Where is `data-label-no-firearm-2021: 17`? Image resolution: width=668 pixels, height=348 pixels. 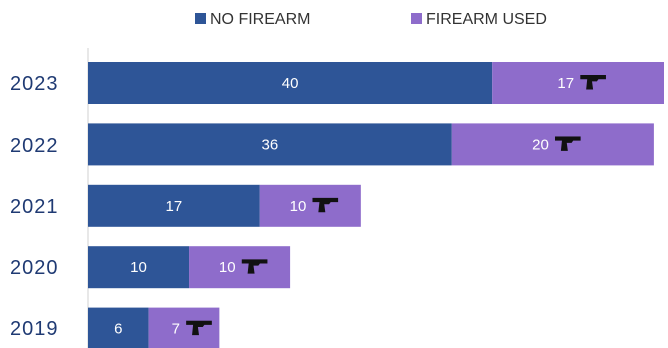
data-label-no-firearm-2021: 17 is located at coordinates (174, 206).